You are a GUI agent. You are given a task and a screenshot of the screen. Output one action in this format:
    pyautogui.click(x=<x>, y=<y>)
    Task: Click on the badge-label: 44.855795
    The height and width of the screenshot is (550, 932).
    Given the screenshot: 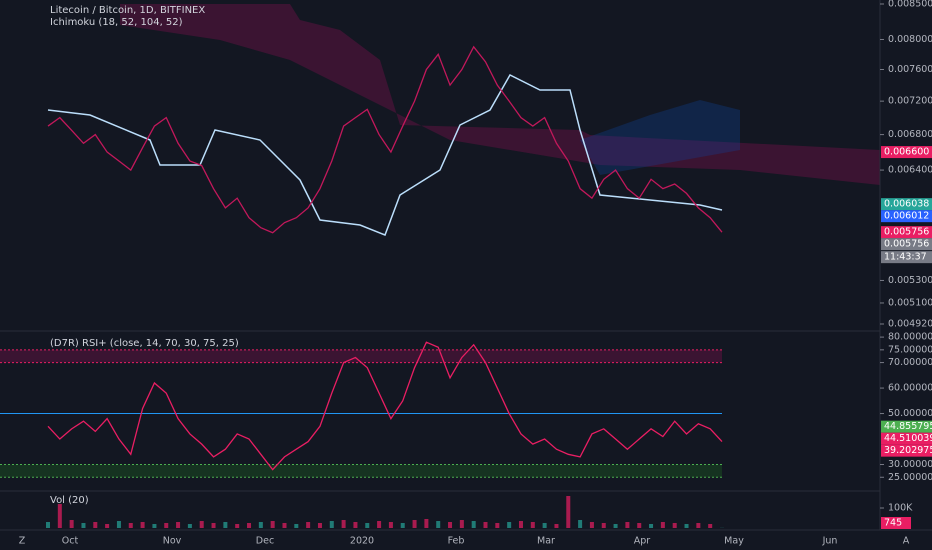 What is the action you would take?
    pyautogui.click(x=908, y=426)
    